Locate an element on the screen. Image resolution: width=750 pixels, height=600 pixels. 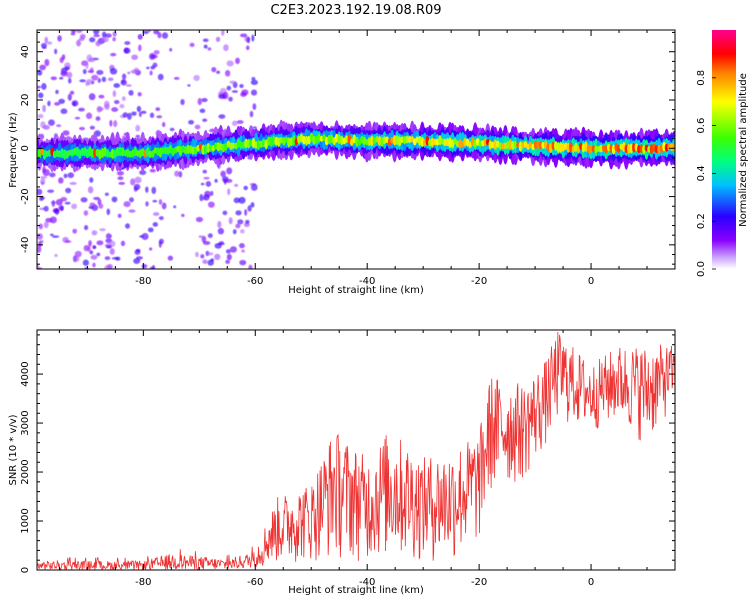
spectrogram-y-tick-label: -20 is located at coordinates (25, 196).